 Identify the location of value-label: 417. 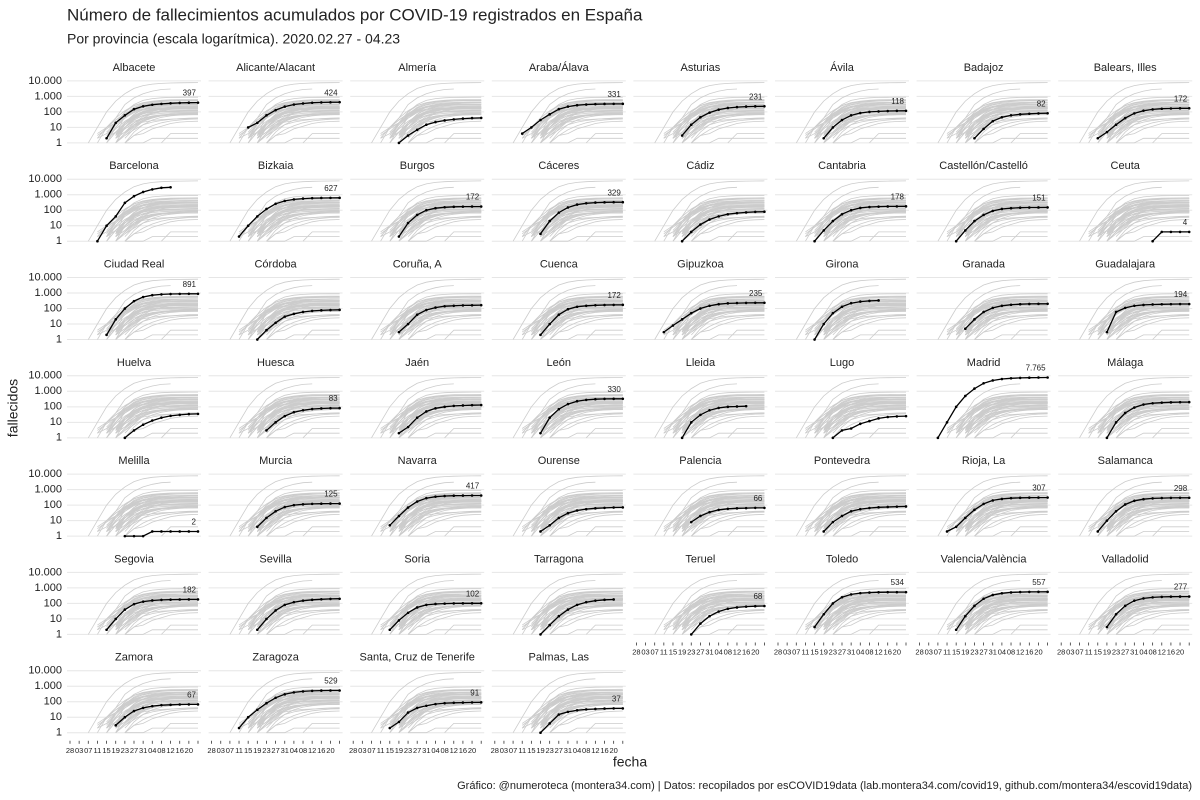
(473, 486).